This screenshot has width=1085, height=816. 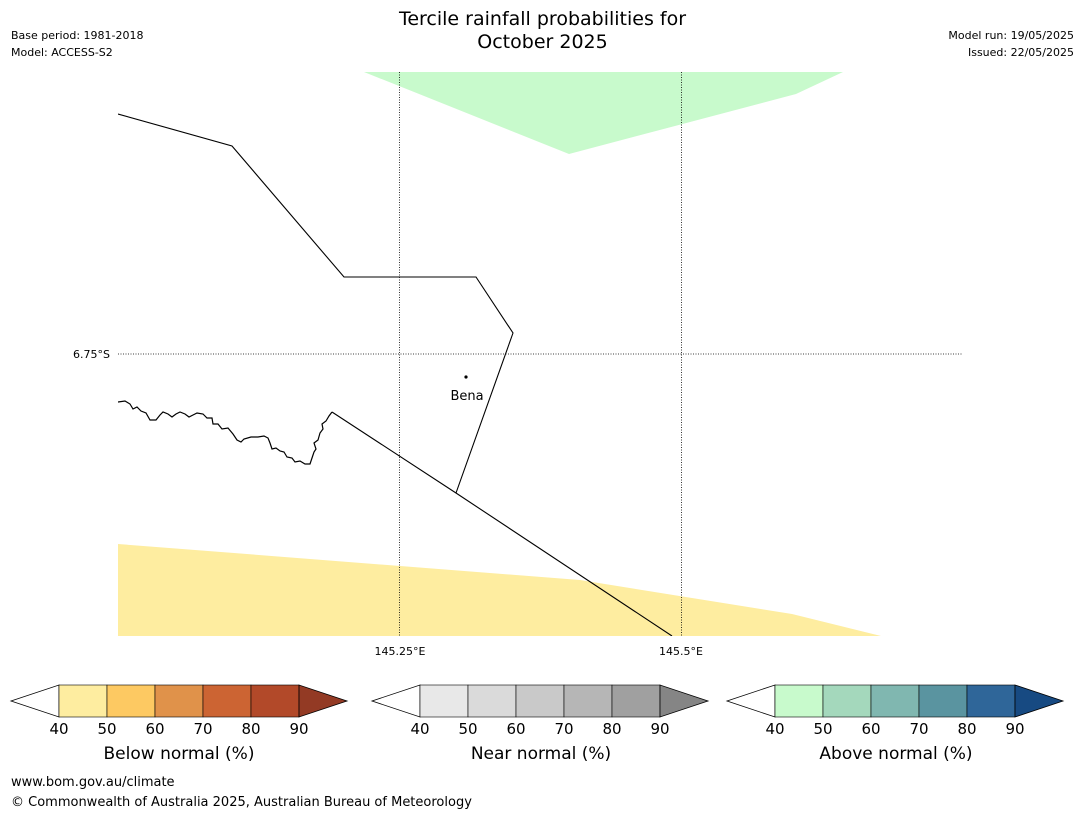 I want to click on issued-date-text: Issued: 22/05/2025, so click(x=1020, y=52).